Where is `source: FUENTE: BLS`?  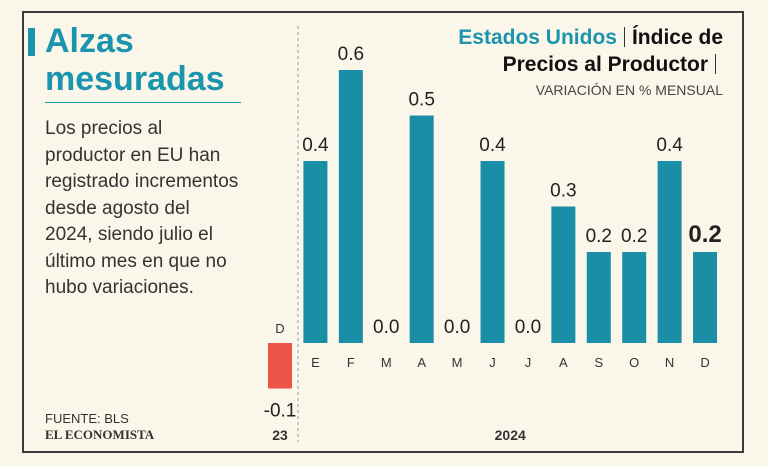
source: FUENTE: BLS is located at coordinates (87, 418).